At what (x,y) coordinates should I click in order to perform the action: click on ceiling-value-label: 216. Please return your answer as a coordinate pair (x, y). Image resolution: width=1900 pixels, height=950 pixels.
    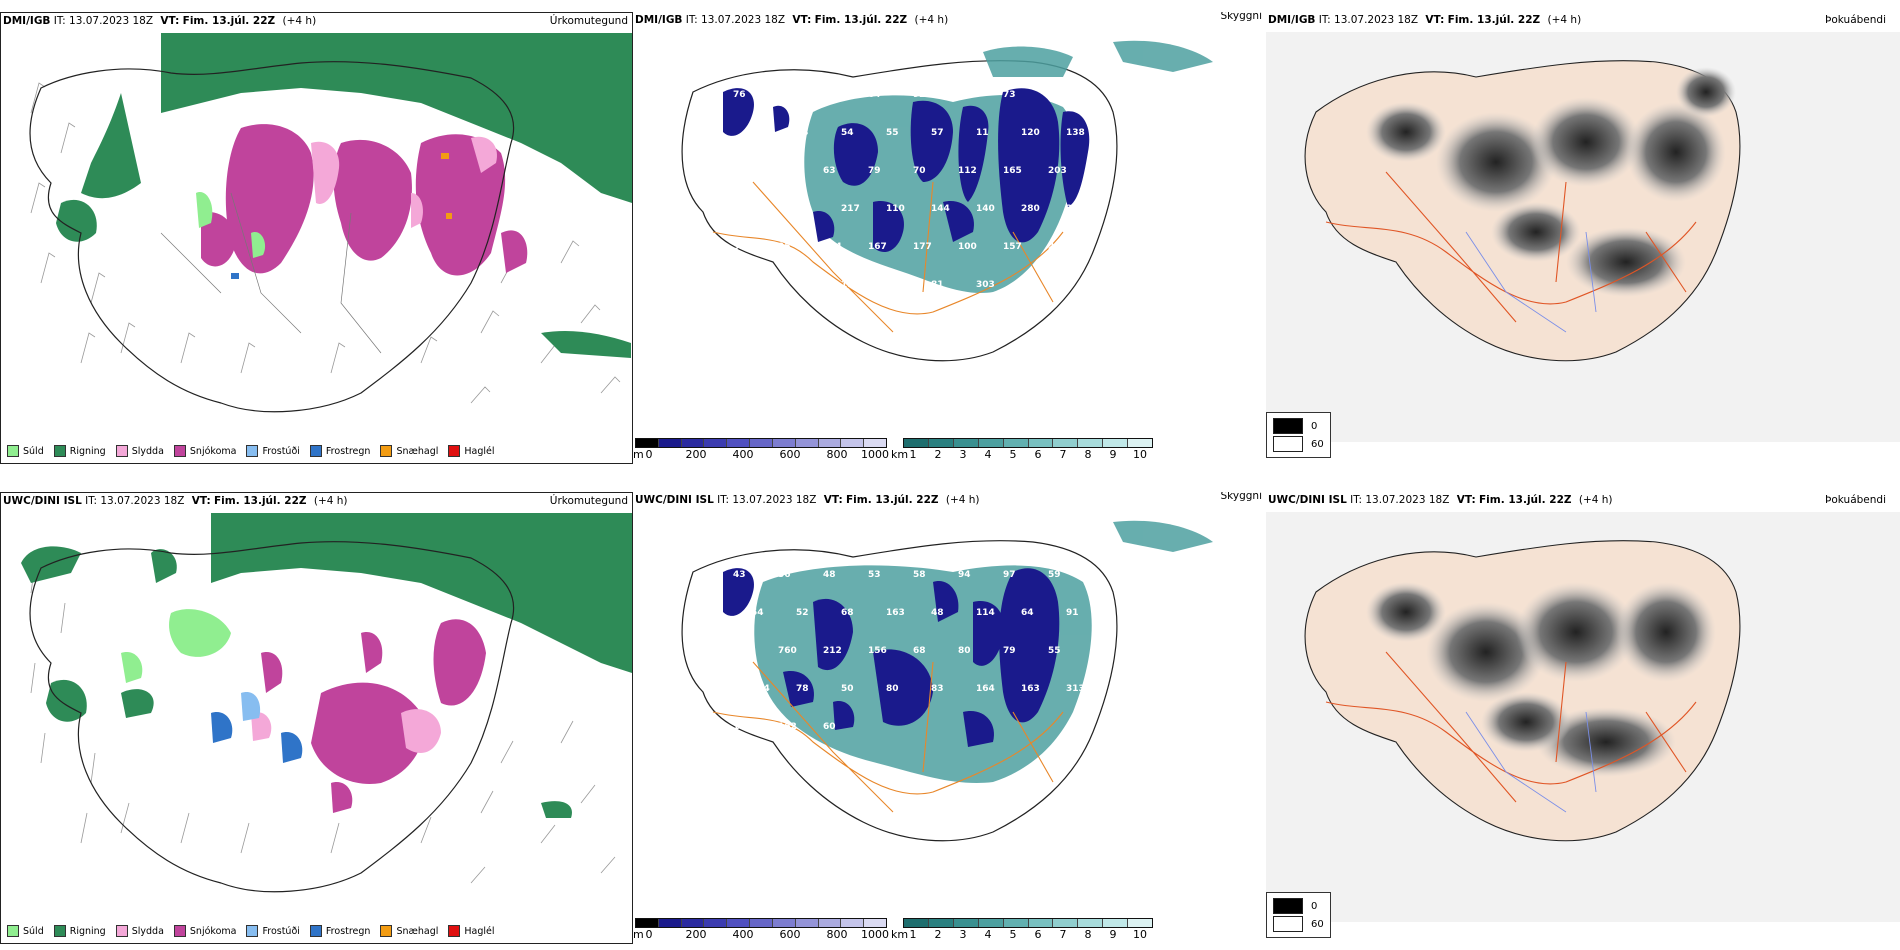
    Looking at the image, I should click on (1030, 285).